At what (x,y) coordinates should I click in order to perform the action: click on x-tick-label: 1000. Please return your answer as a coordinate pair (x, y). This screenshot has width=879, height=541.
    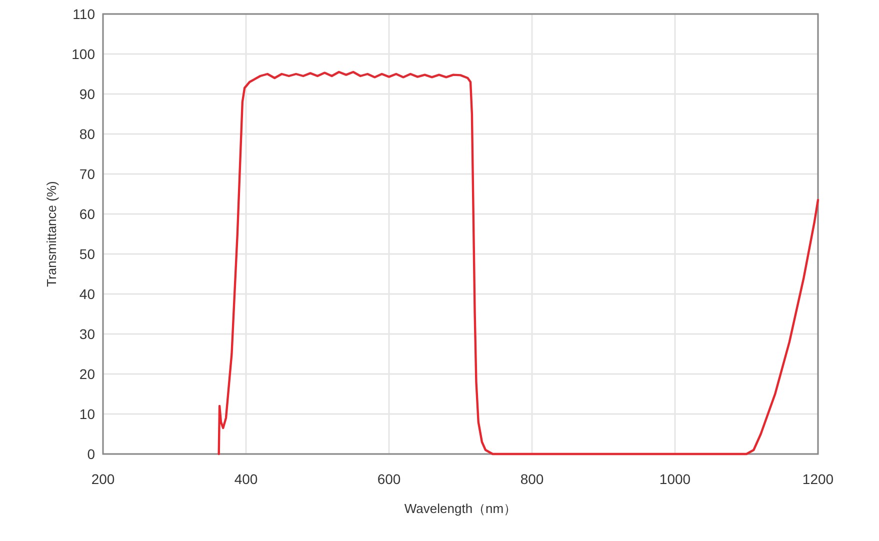
    Looking at the image, I should click on (675, 479).